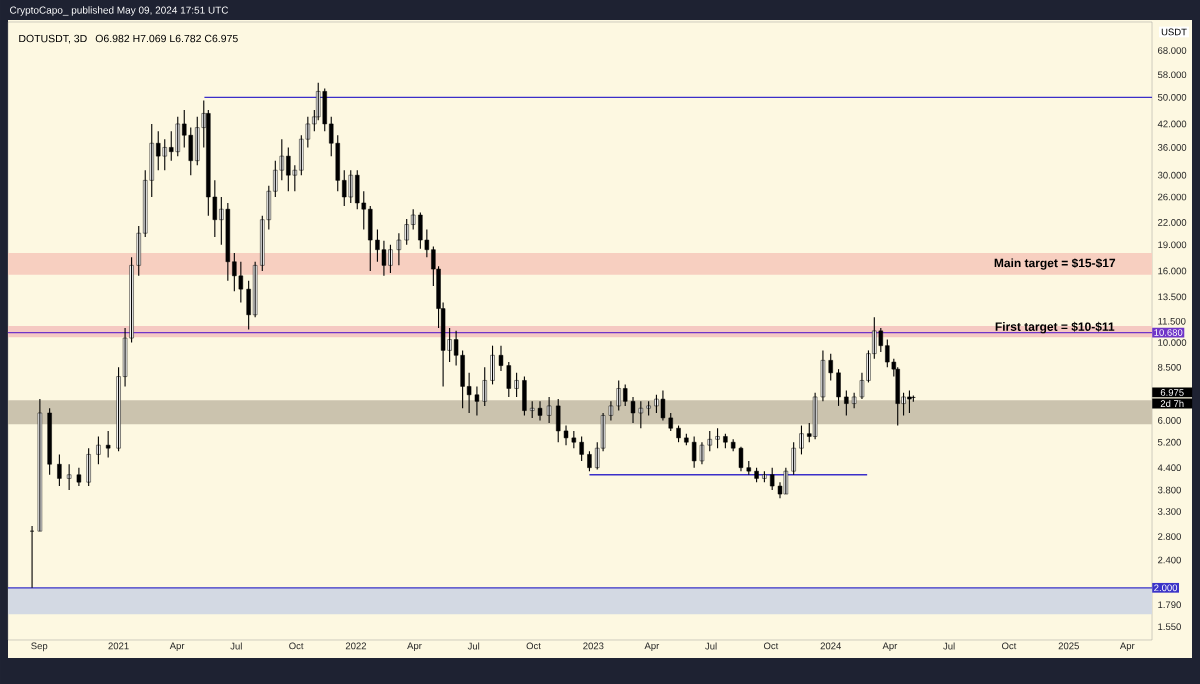  Describe the element at coordinates (166, 38) in the screenshot. I see `text: O6.982 H7.069 L6.782 C6.975` at that location.